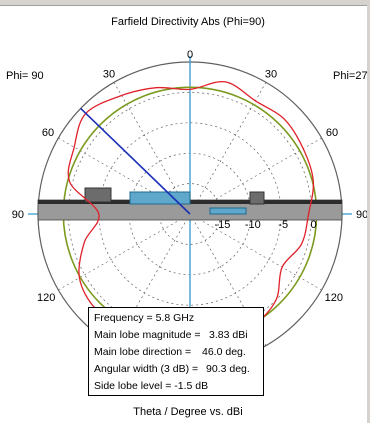  Describe the element at coordinates (109, 75) in the screenshot. I see `angle-label-1: 30` at that location.